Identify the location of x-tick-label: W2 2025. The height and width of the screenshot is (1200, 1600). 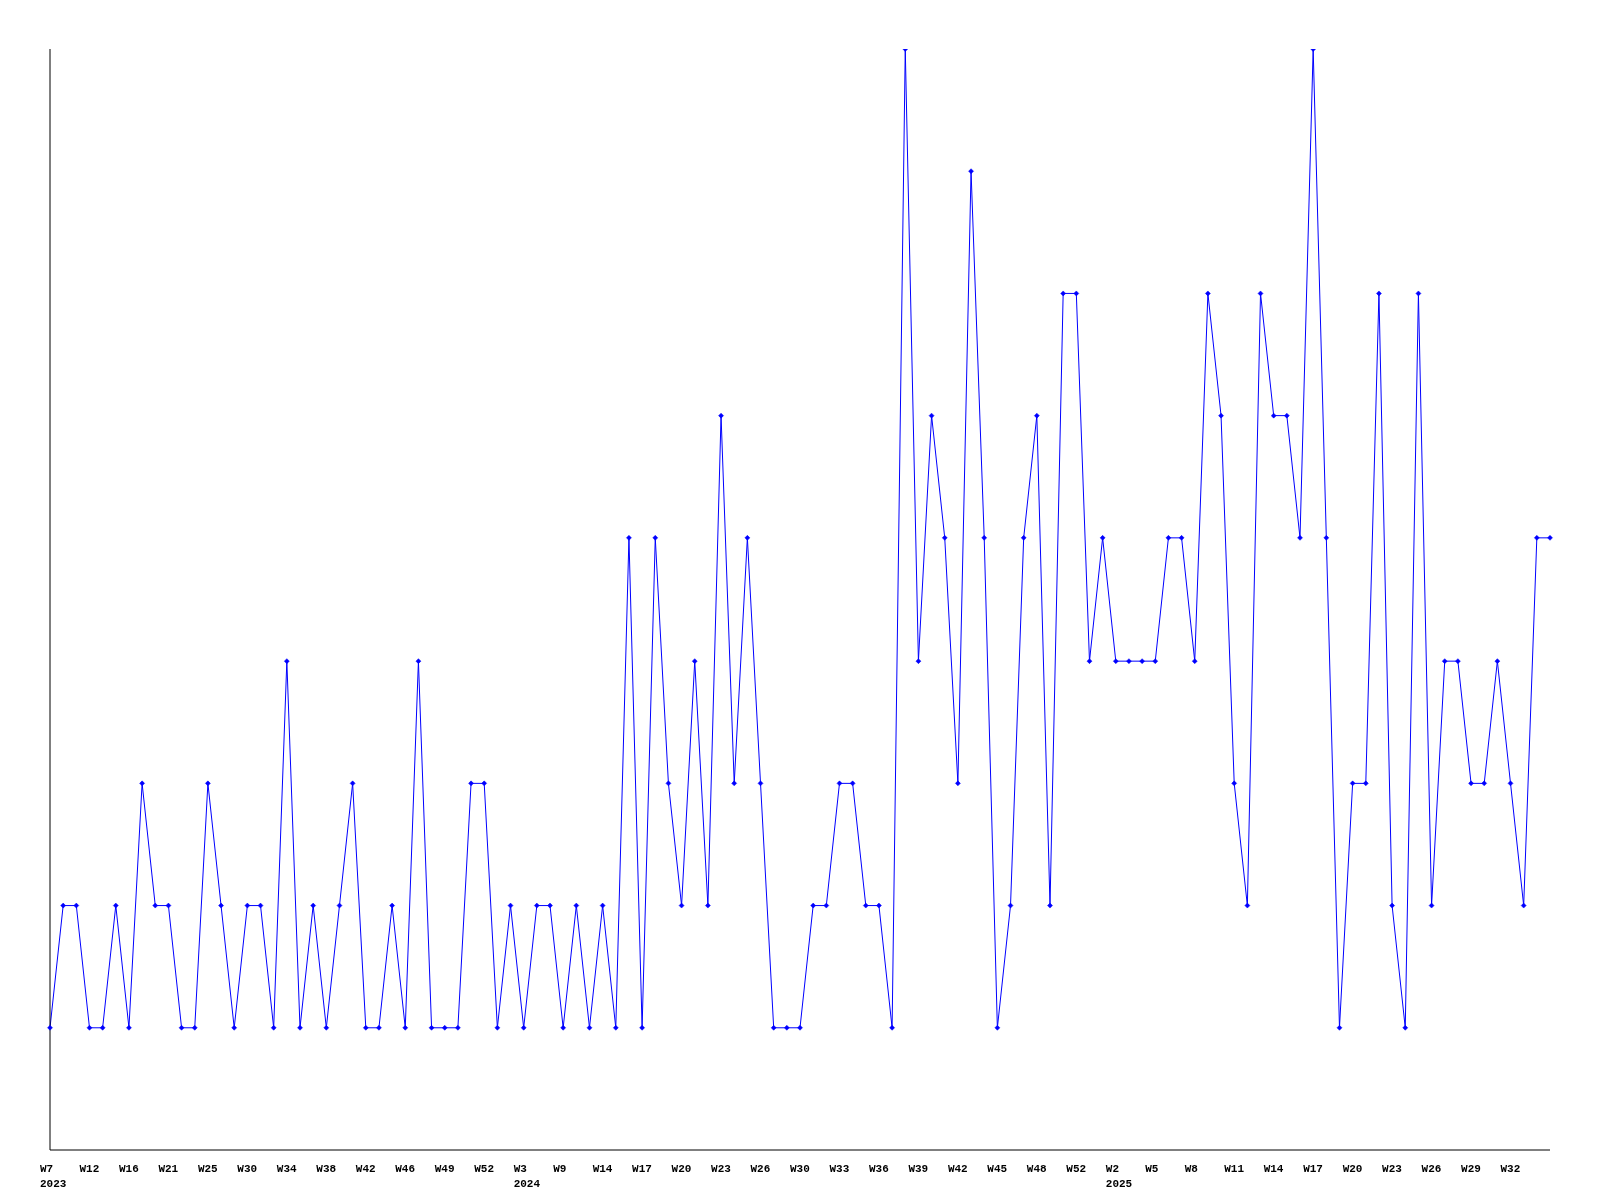
(1119, 1176).